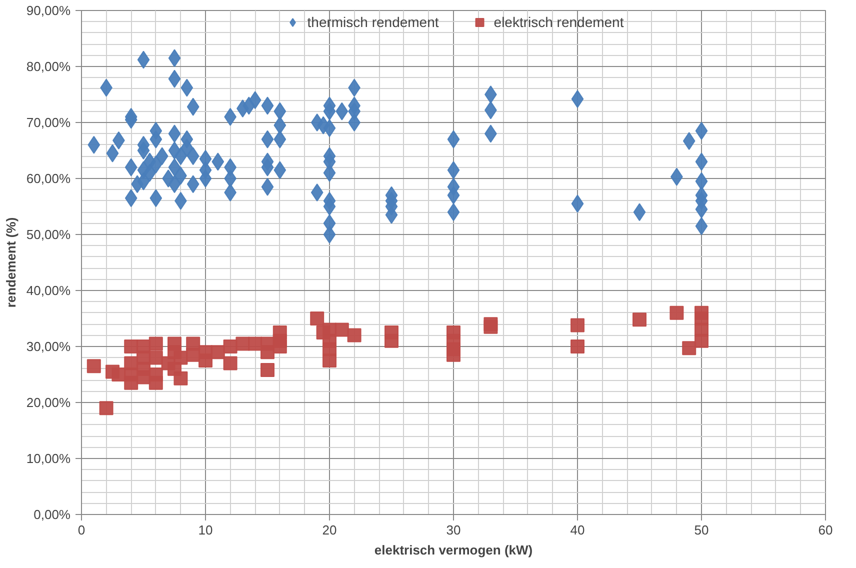 This screenshot has height=568, width=856. I want to click on y-tick-label: 70,00%, so click(48, 122).